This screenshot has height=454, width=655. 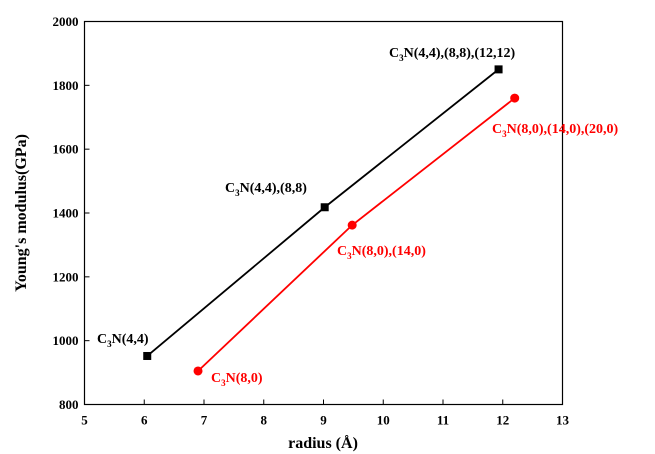 What do you see at coordinates (204, 420) in the screenshot?
I see `x-tick-label-2: 7` at bounding box center [204, 420].